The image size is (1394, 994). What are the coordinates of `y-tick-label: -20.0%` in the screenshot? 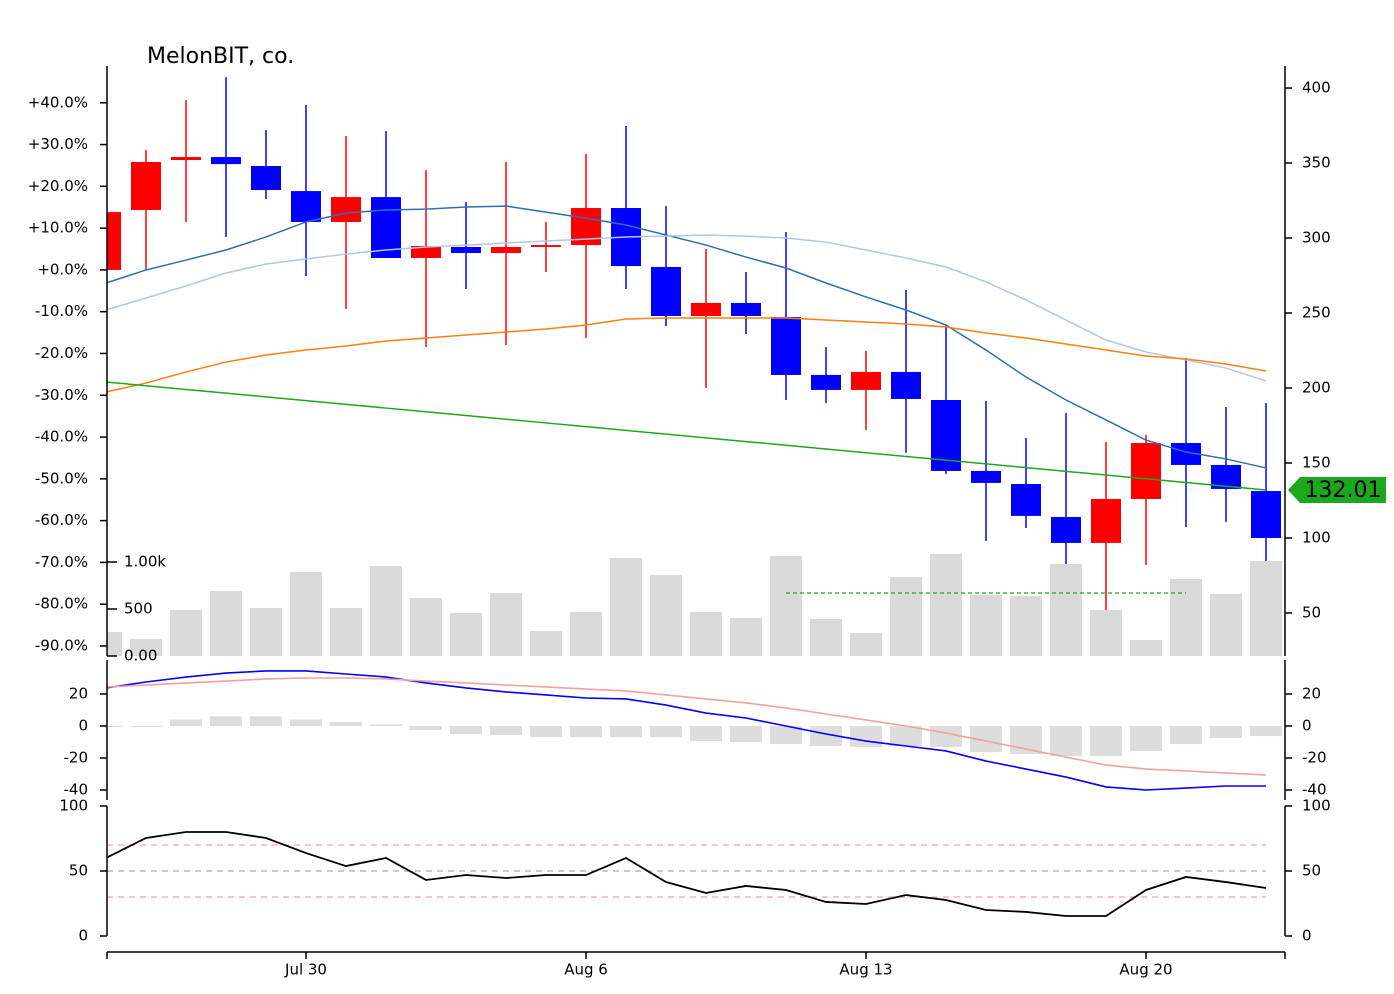 It's located at (61, 353).